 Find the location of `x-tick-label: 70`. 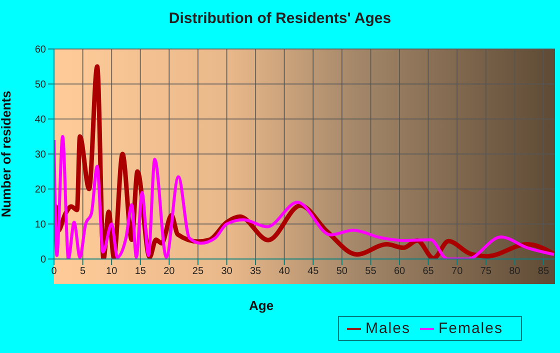

x-tick-label: 70 is located at coordinates (458, 272).